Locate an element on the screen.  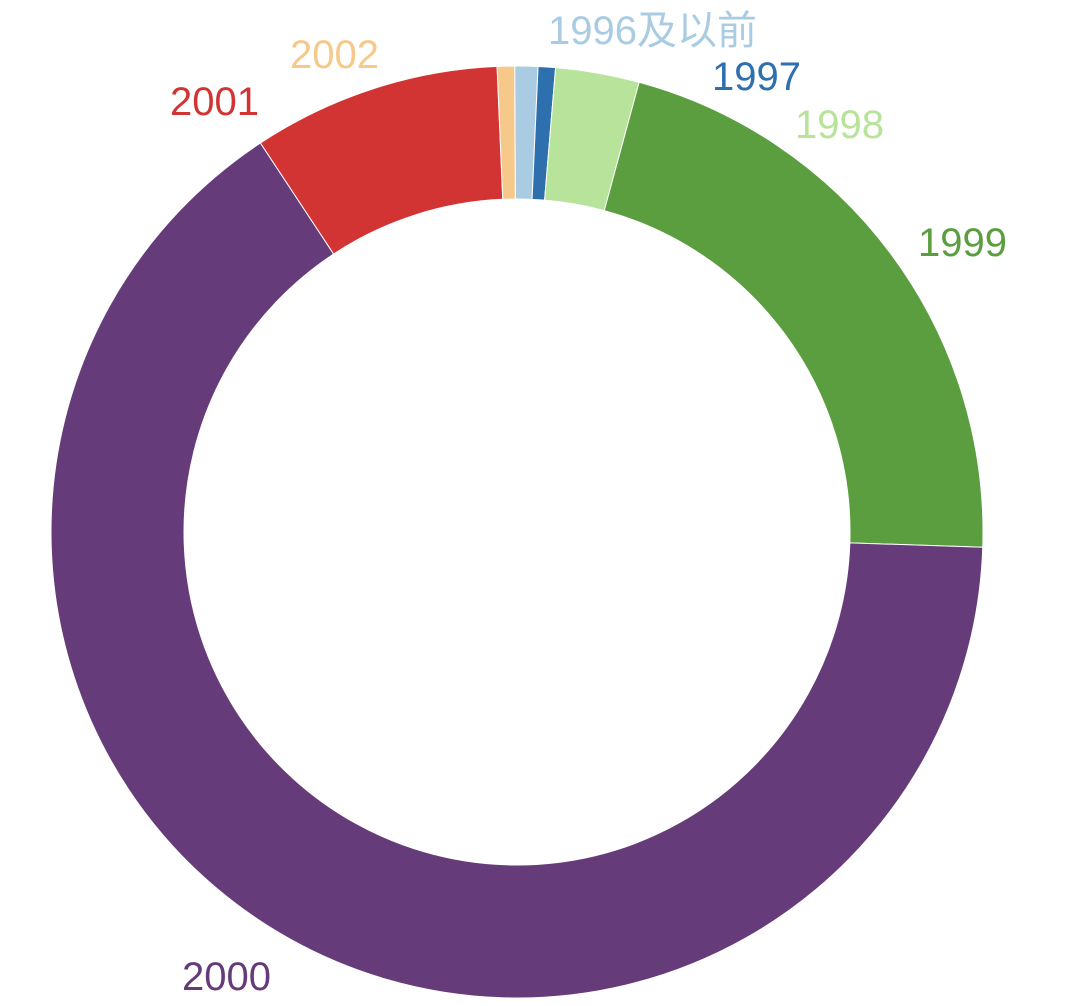
slice-label-1999: 1999 is located at coordinates (962, 243).